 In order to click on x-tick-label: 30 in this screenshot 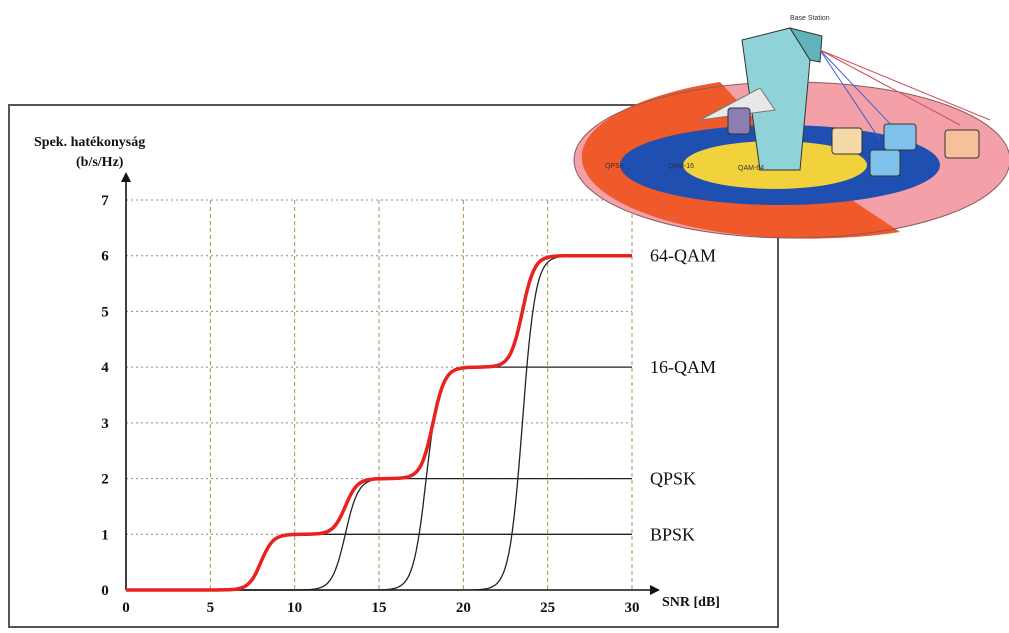, I will do `click(632, 608)`.